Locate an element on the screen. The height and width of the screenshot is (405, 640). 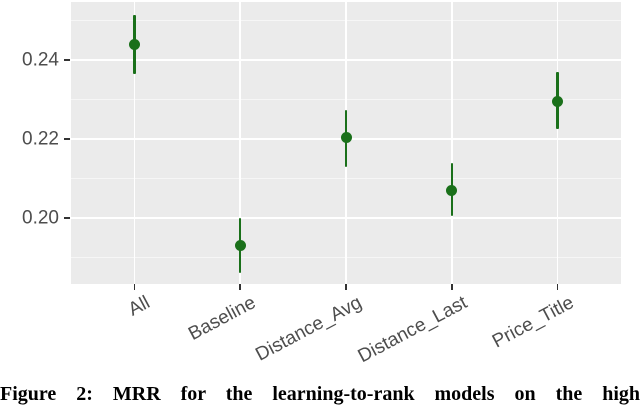
y-tick-label: 0.24 is located at coordinates (40, 60).